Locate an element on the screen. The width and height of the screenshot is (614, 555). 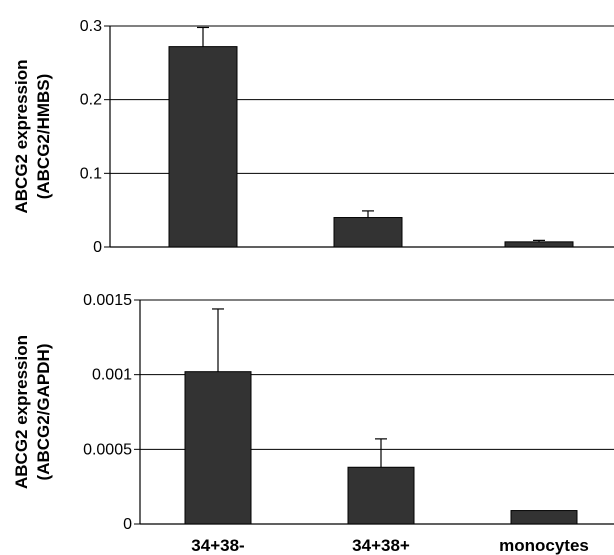
panel2-bar-34+38- is located at coordinates (218, 448).